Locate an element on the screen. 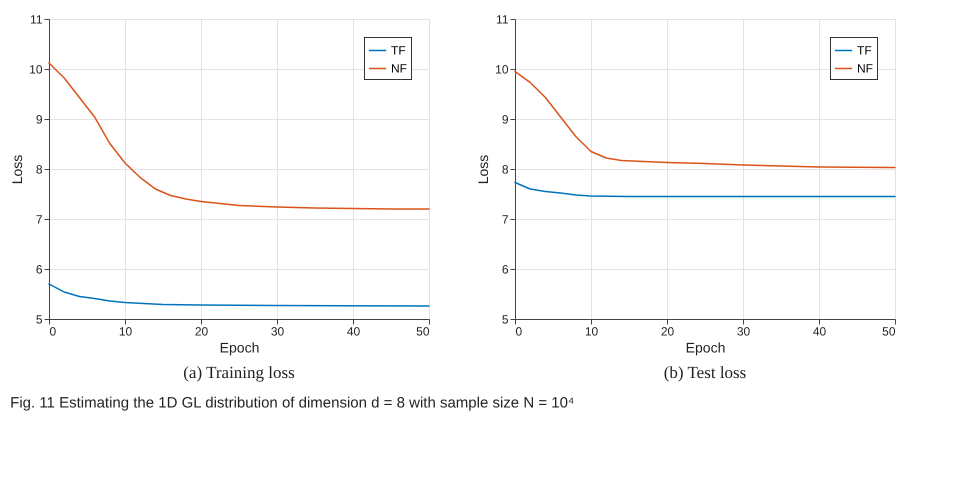 The width and height of the screenshot is (956, 482). text: (a) Training loss is located at coordinates (239, 372).